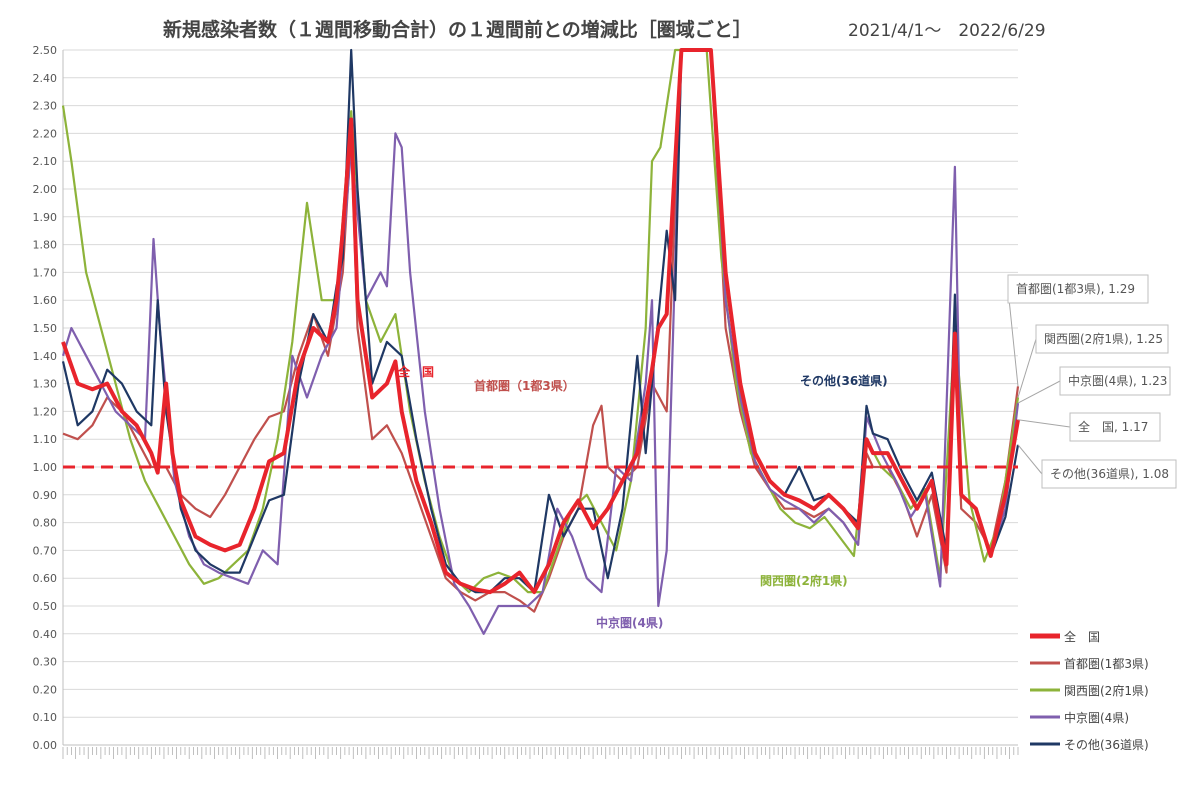 The image size is (1200, 804). Describe the element at coordinates (45, 411) in the screenshot. I see `y-tick-label: 1.20` at that location.